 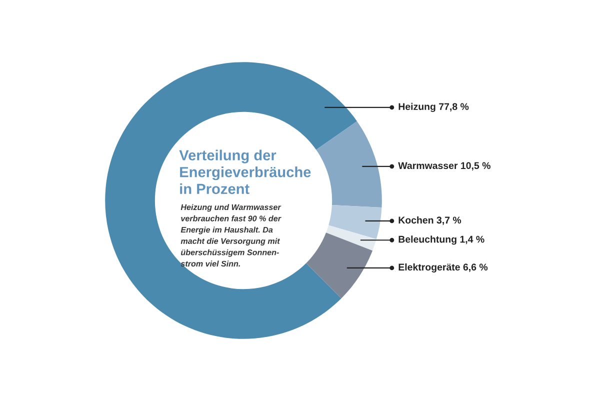 I want to click on slice-label: Warmwasser 10,5 %, so click(x=444, y=166).